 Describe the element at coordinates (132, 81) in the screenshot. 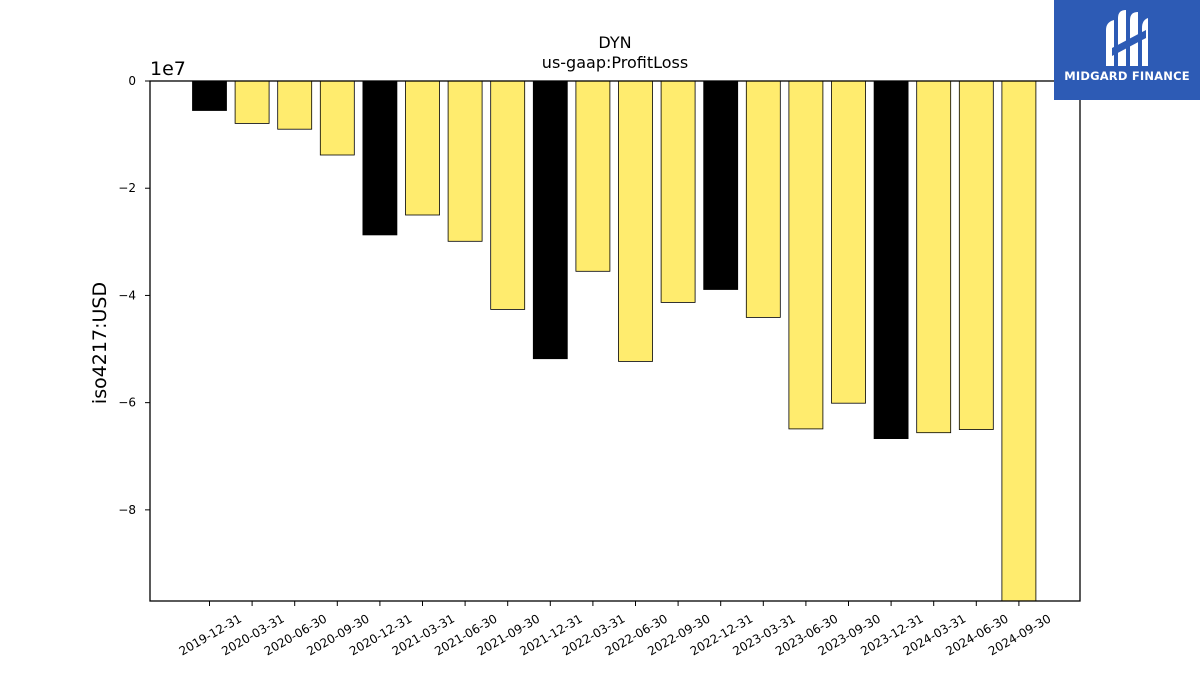

I see `y-tick-label: 0` at that location.